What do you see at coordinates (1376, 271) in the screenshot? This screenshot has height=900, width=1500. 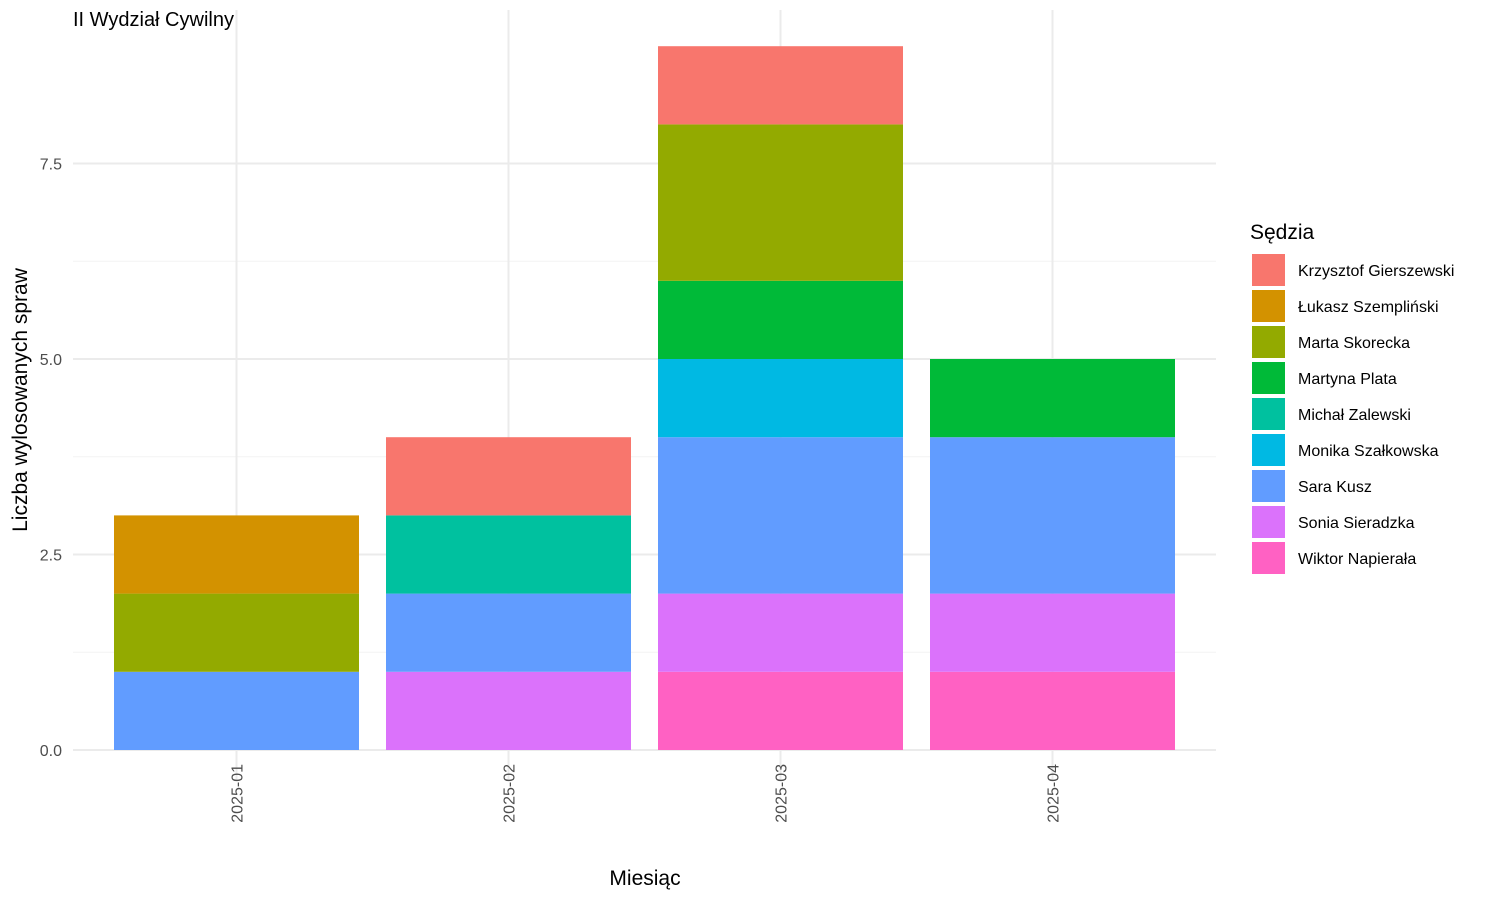 I see `legend-label: Krzysztof Gierszewski` at bounding box center [1376, 271].